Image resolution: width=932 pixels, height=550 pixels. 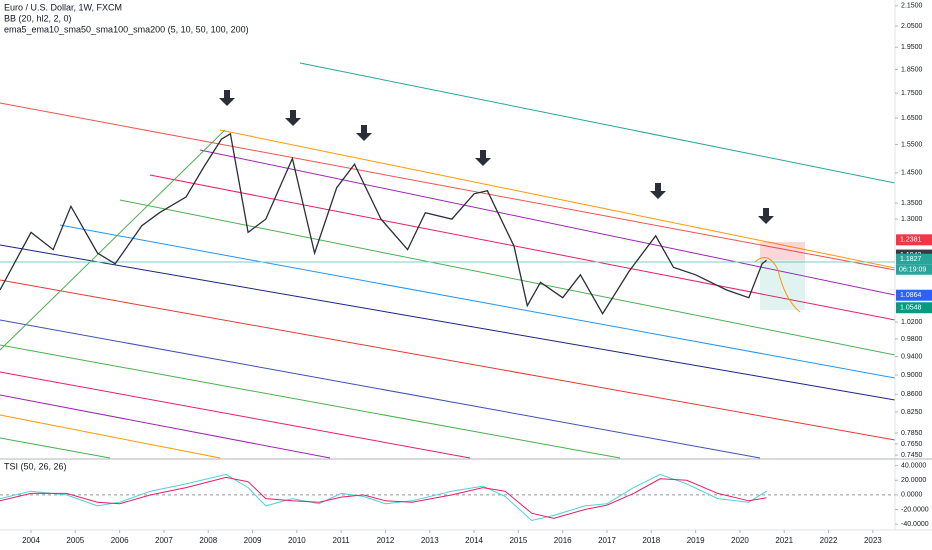 What do you see at coordinates (912, 47) in the screenshot?
I see `y-tick-label: 1.9500` at bounding box center [912, 47].